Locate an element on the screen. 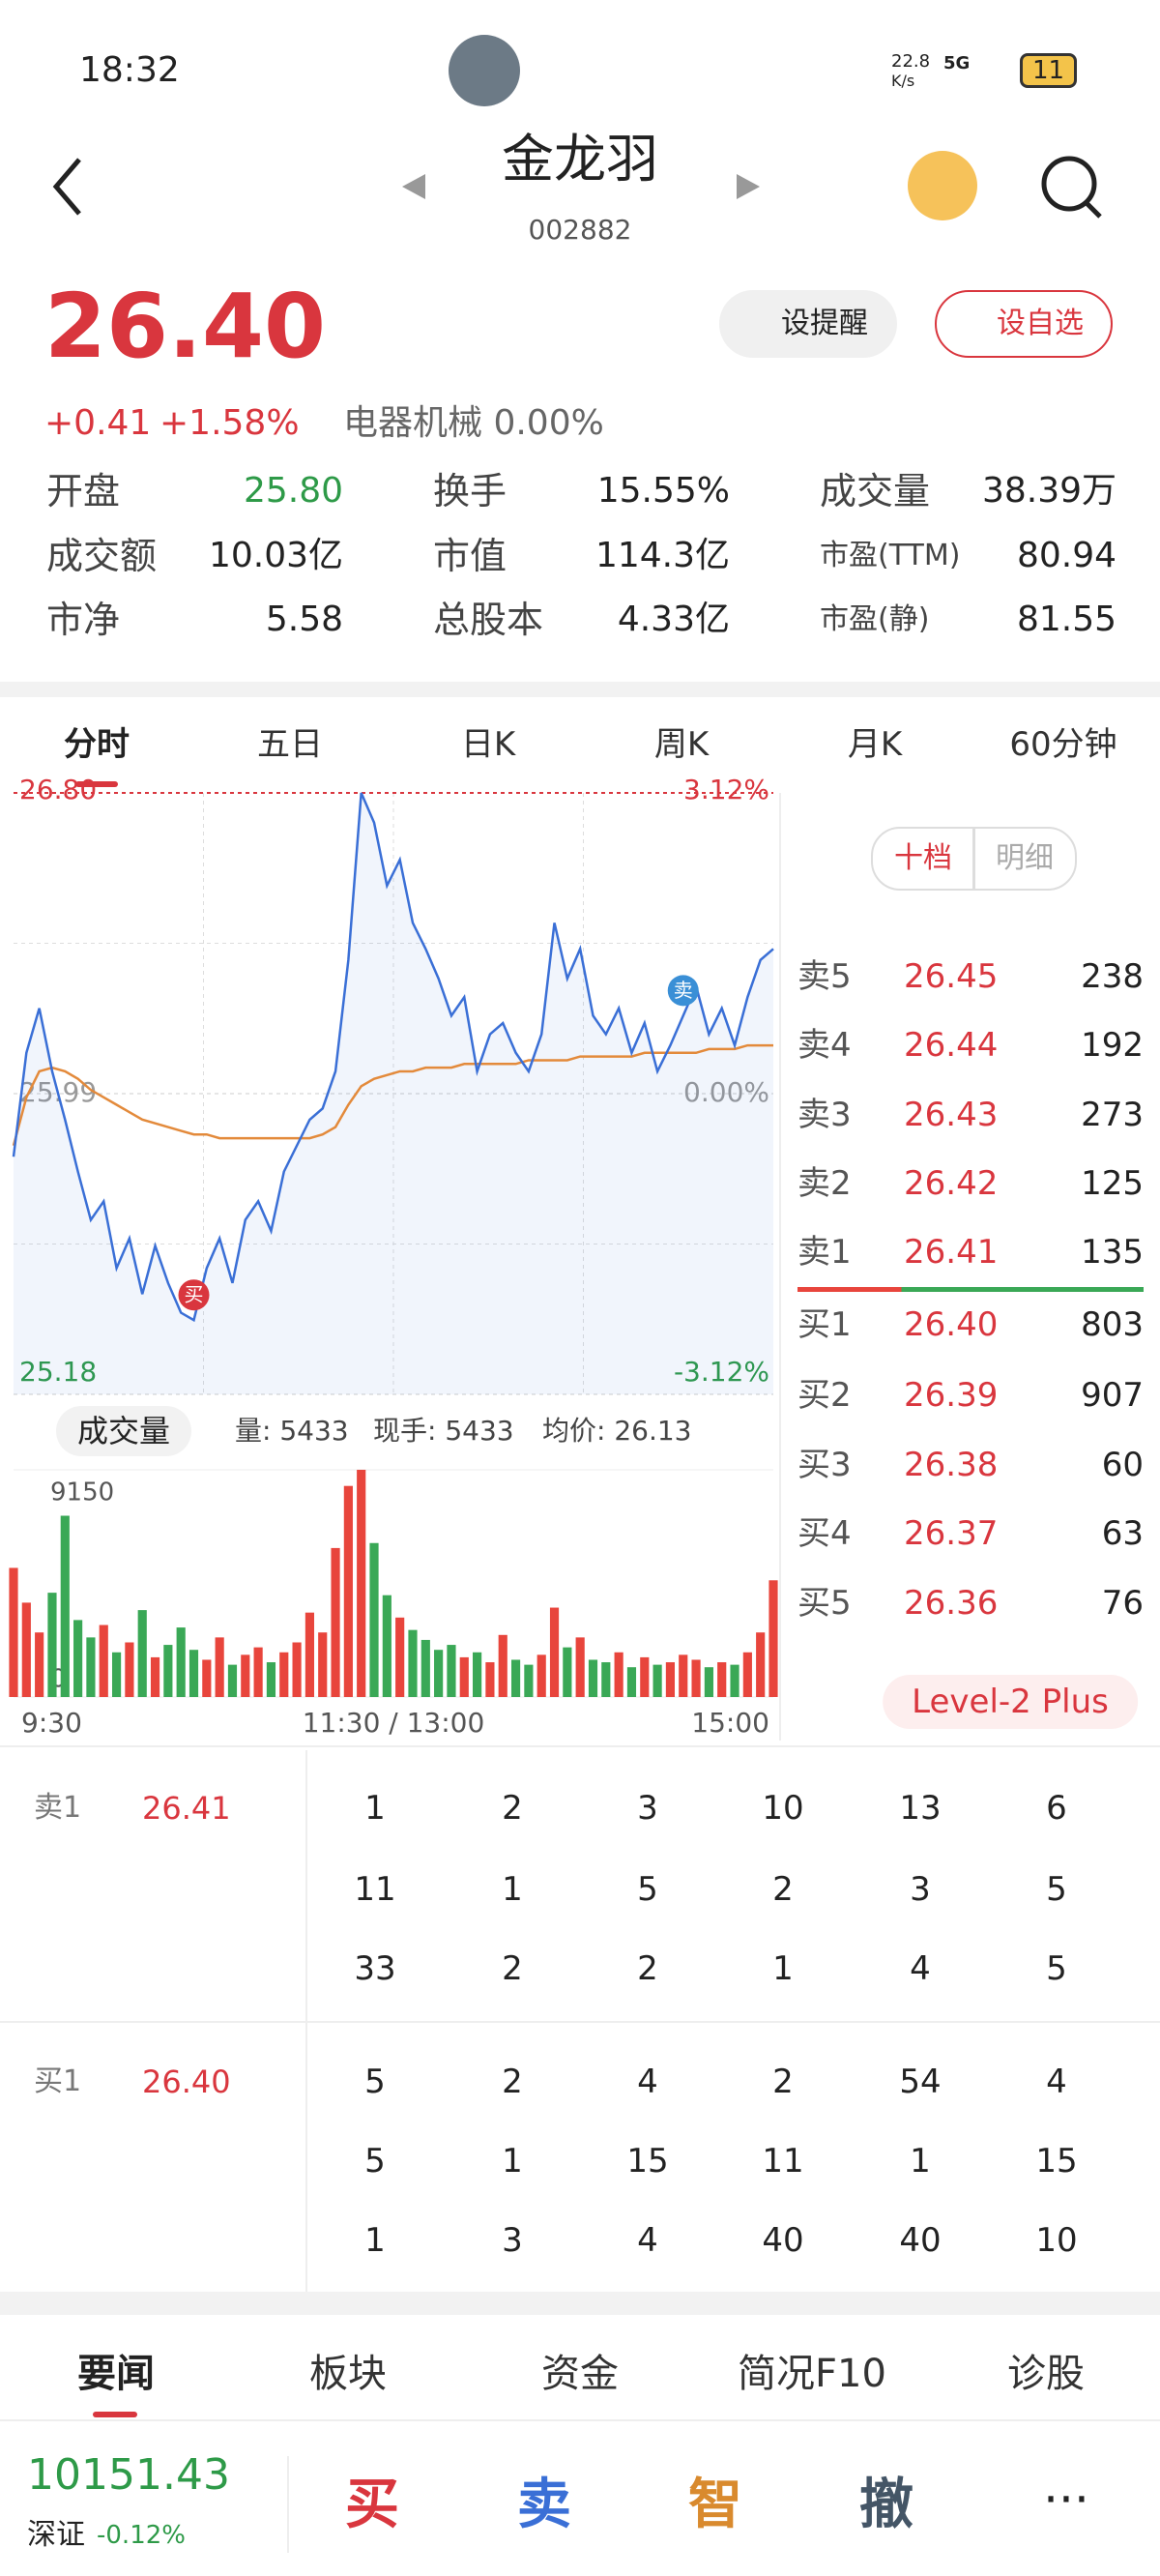 The height and width of the screenshot is (2576, 1160). tab: 分时 is located at coordinates (97, 744).